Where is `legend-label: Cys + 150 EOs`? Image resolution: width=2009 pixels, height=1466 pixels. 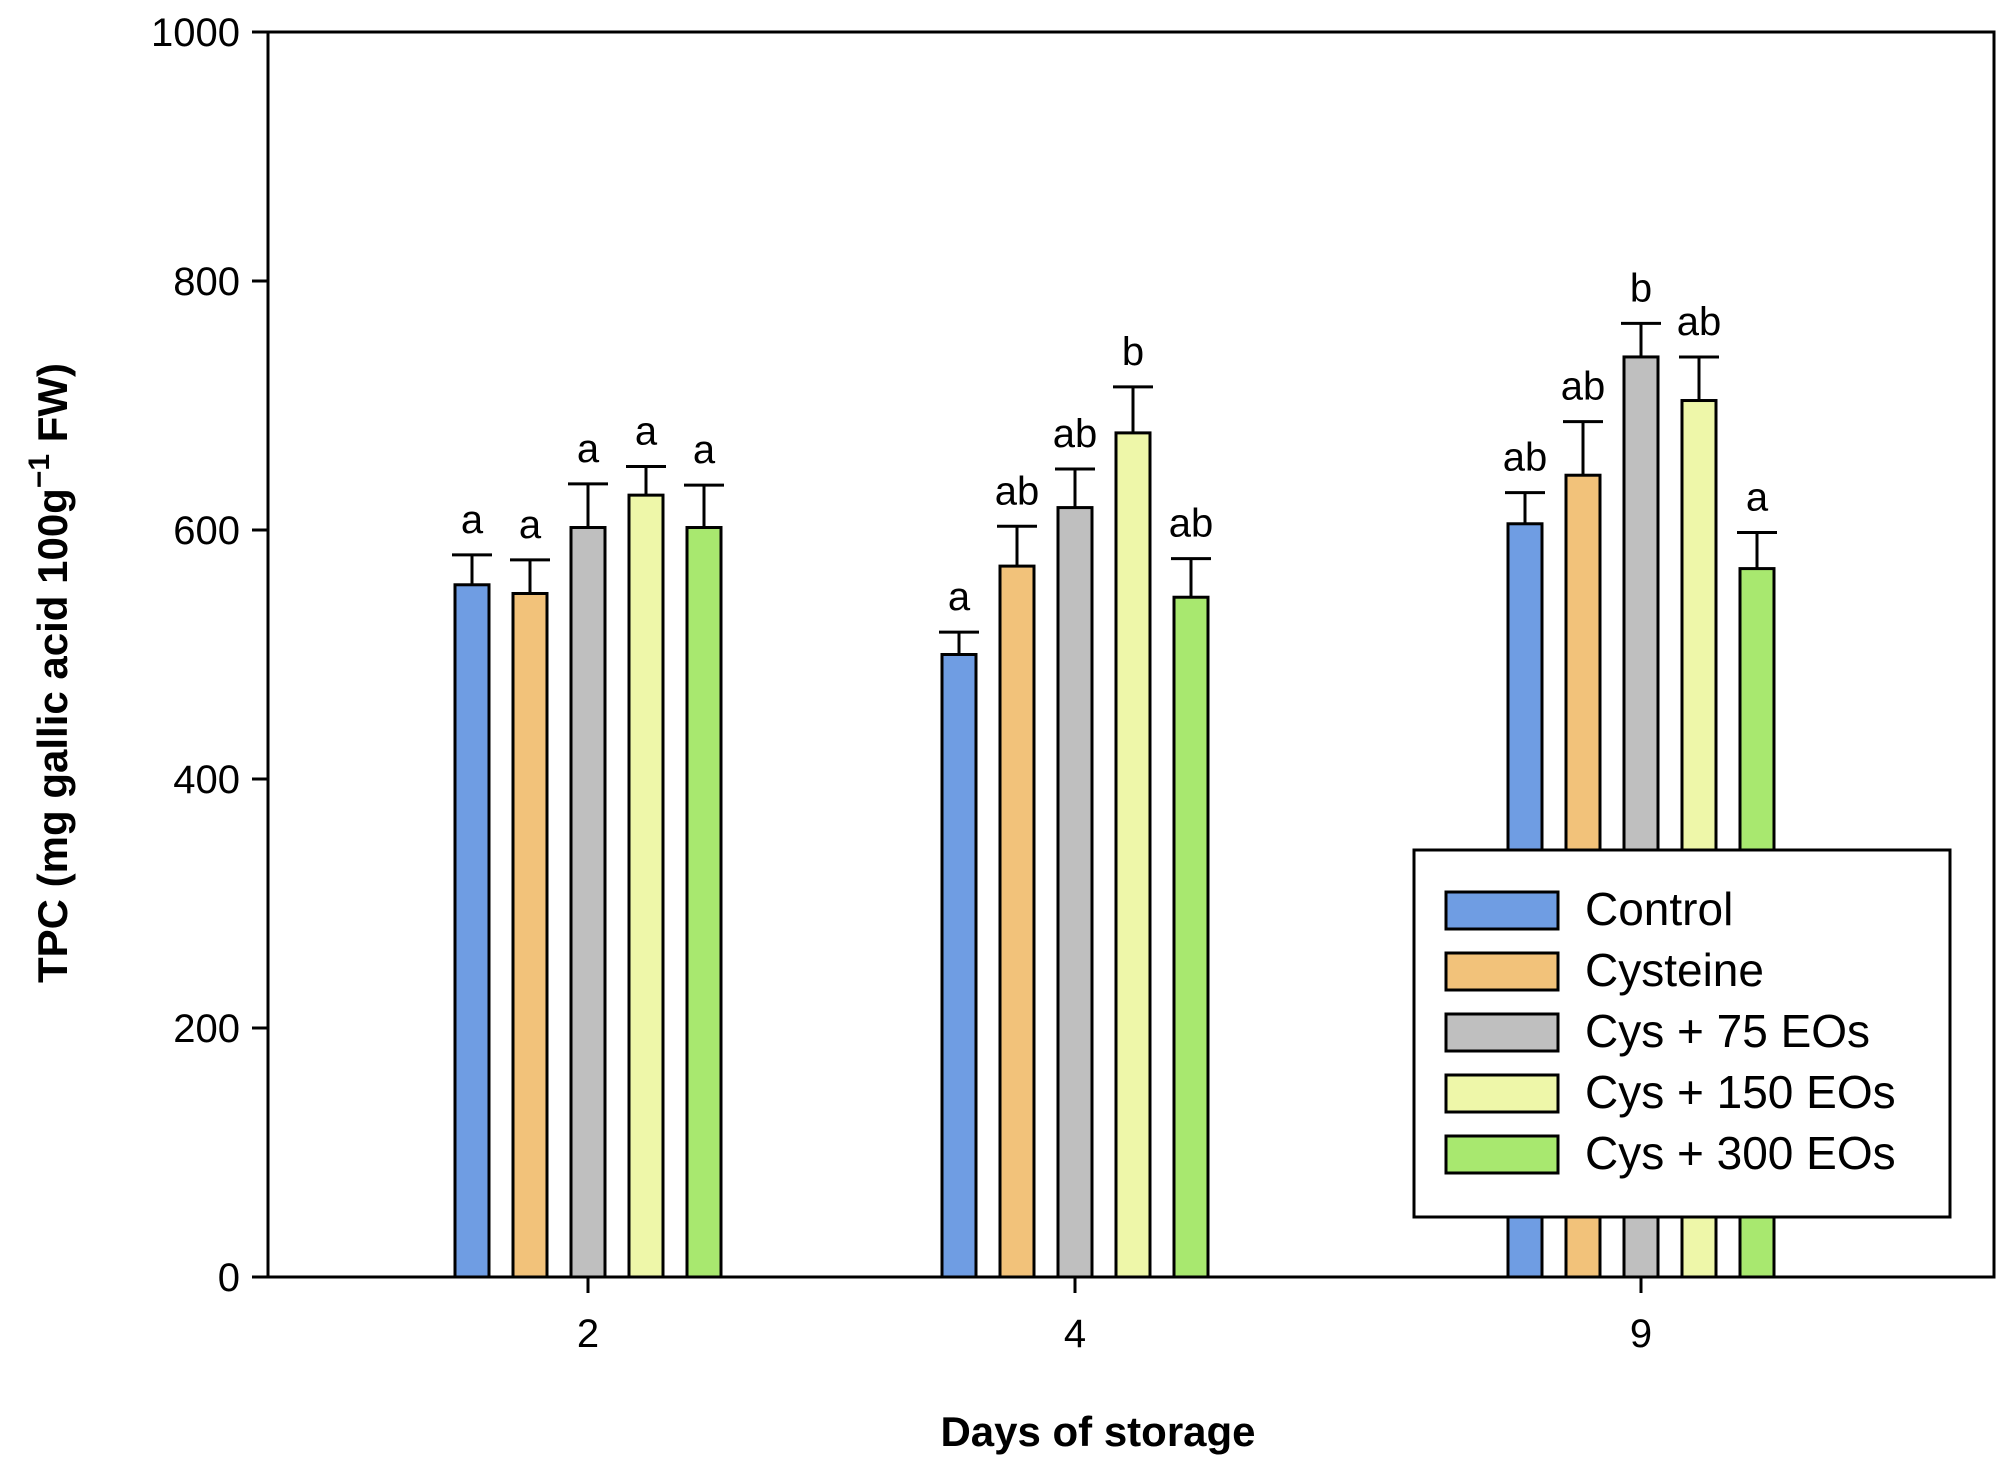 legend-label: Cys + 150 EOs is located at coordinates (1740, 1092).